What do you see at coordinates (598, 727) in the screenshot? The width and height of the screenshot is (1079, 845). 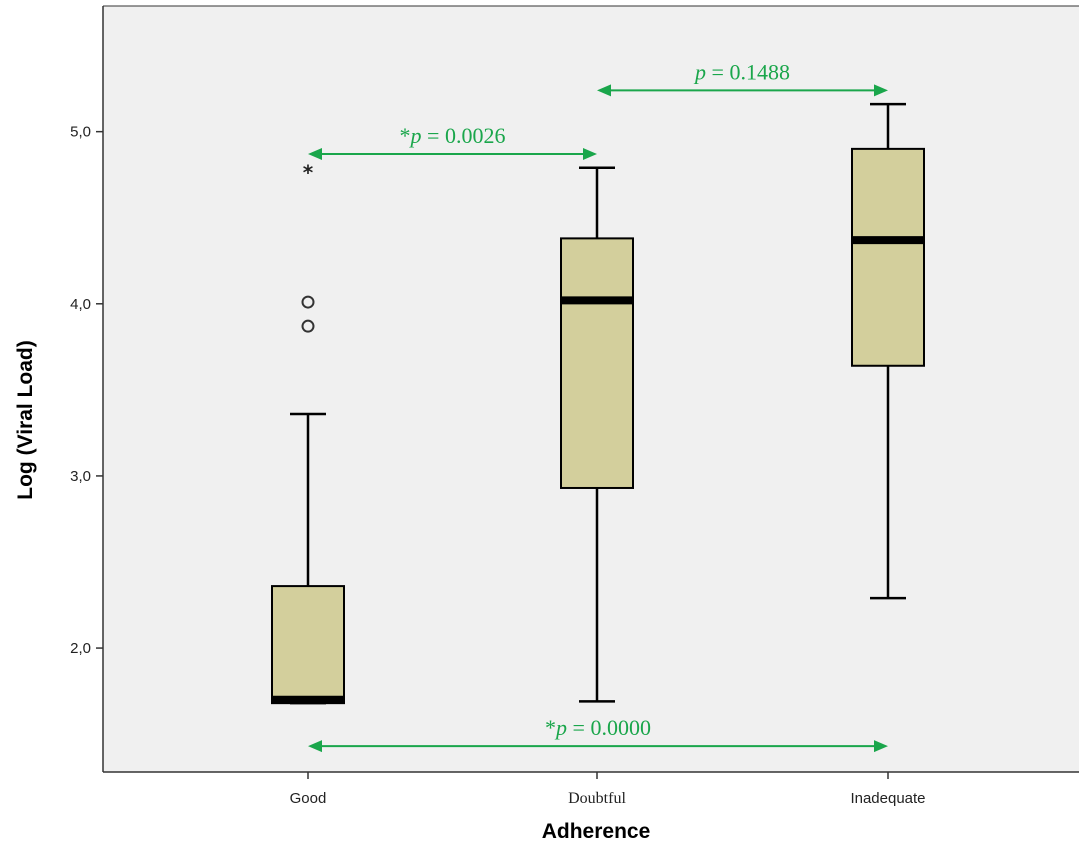 I see `p-value-label: *p = 0.0000` at bounding box center [598, 727].